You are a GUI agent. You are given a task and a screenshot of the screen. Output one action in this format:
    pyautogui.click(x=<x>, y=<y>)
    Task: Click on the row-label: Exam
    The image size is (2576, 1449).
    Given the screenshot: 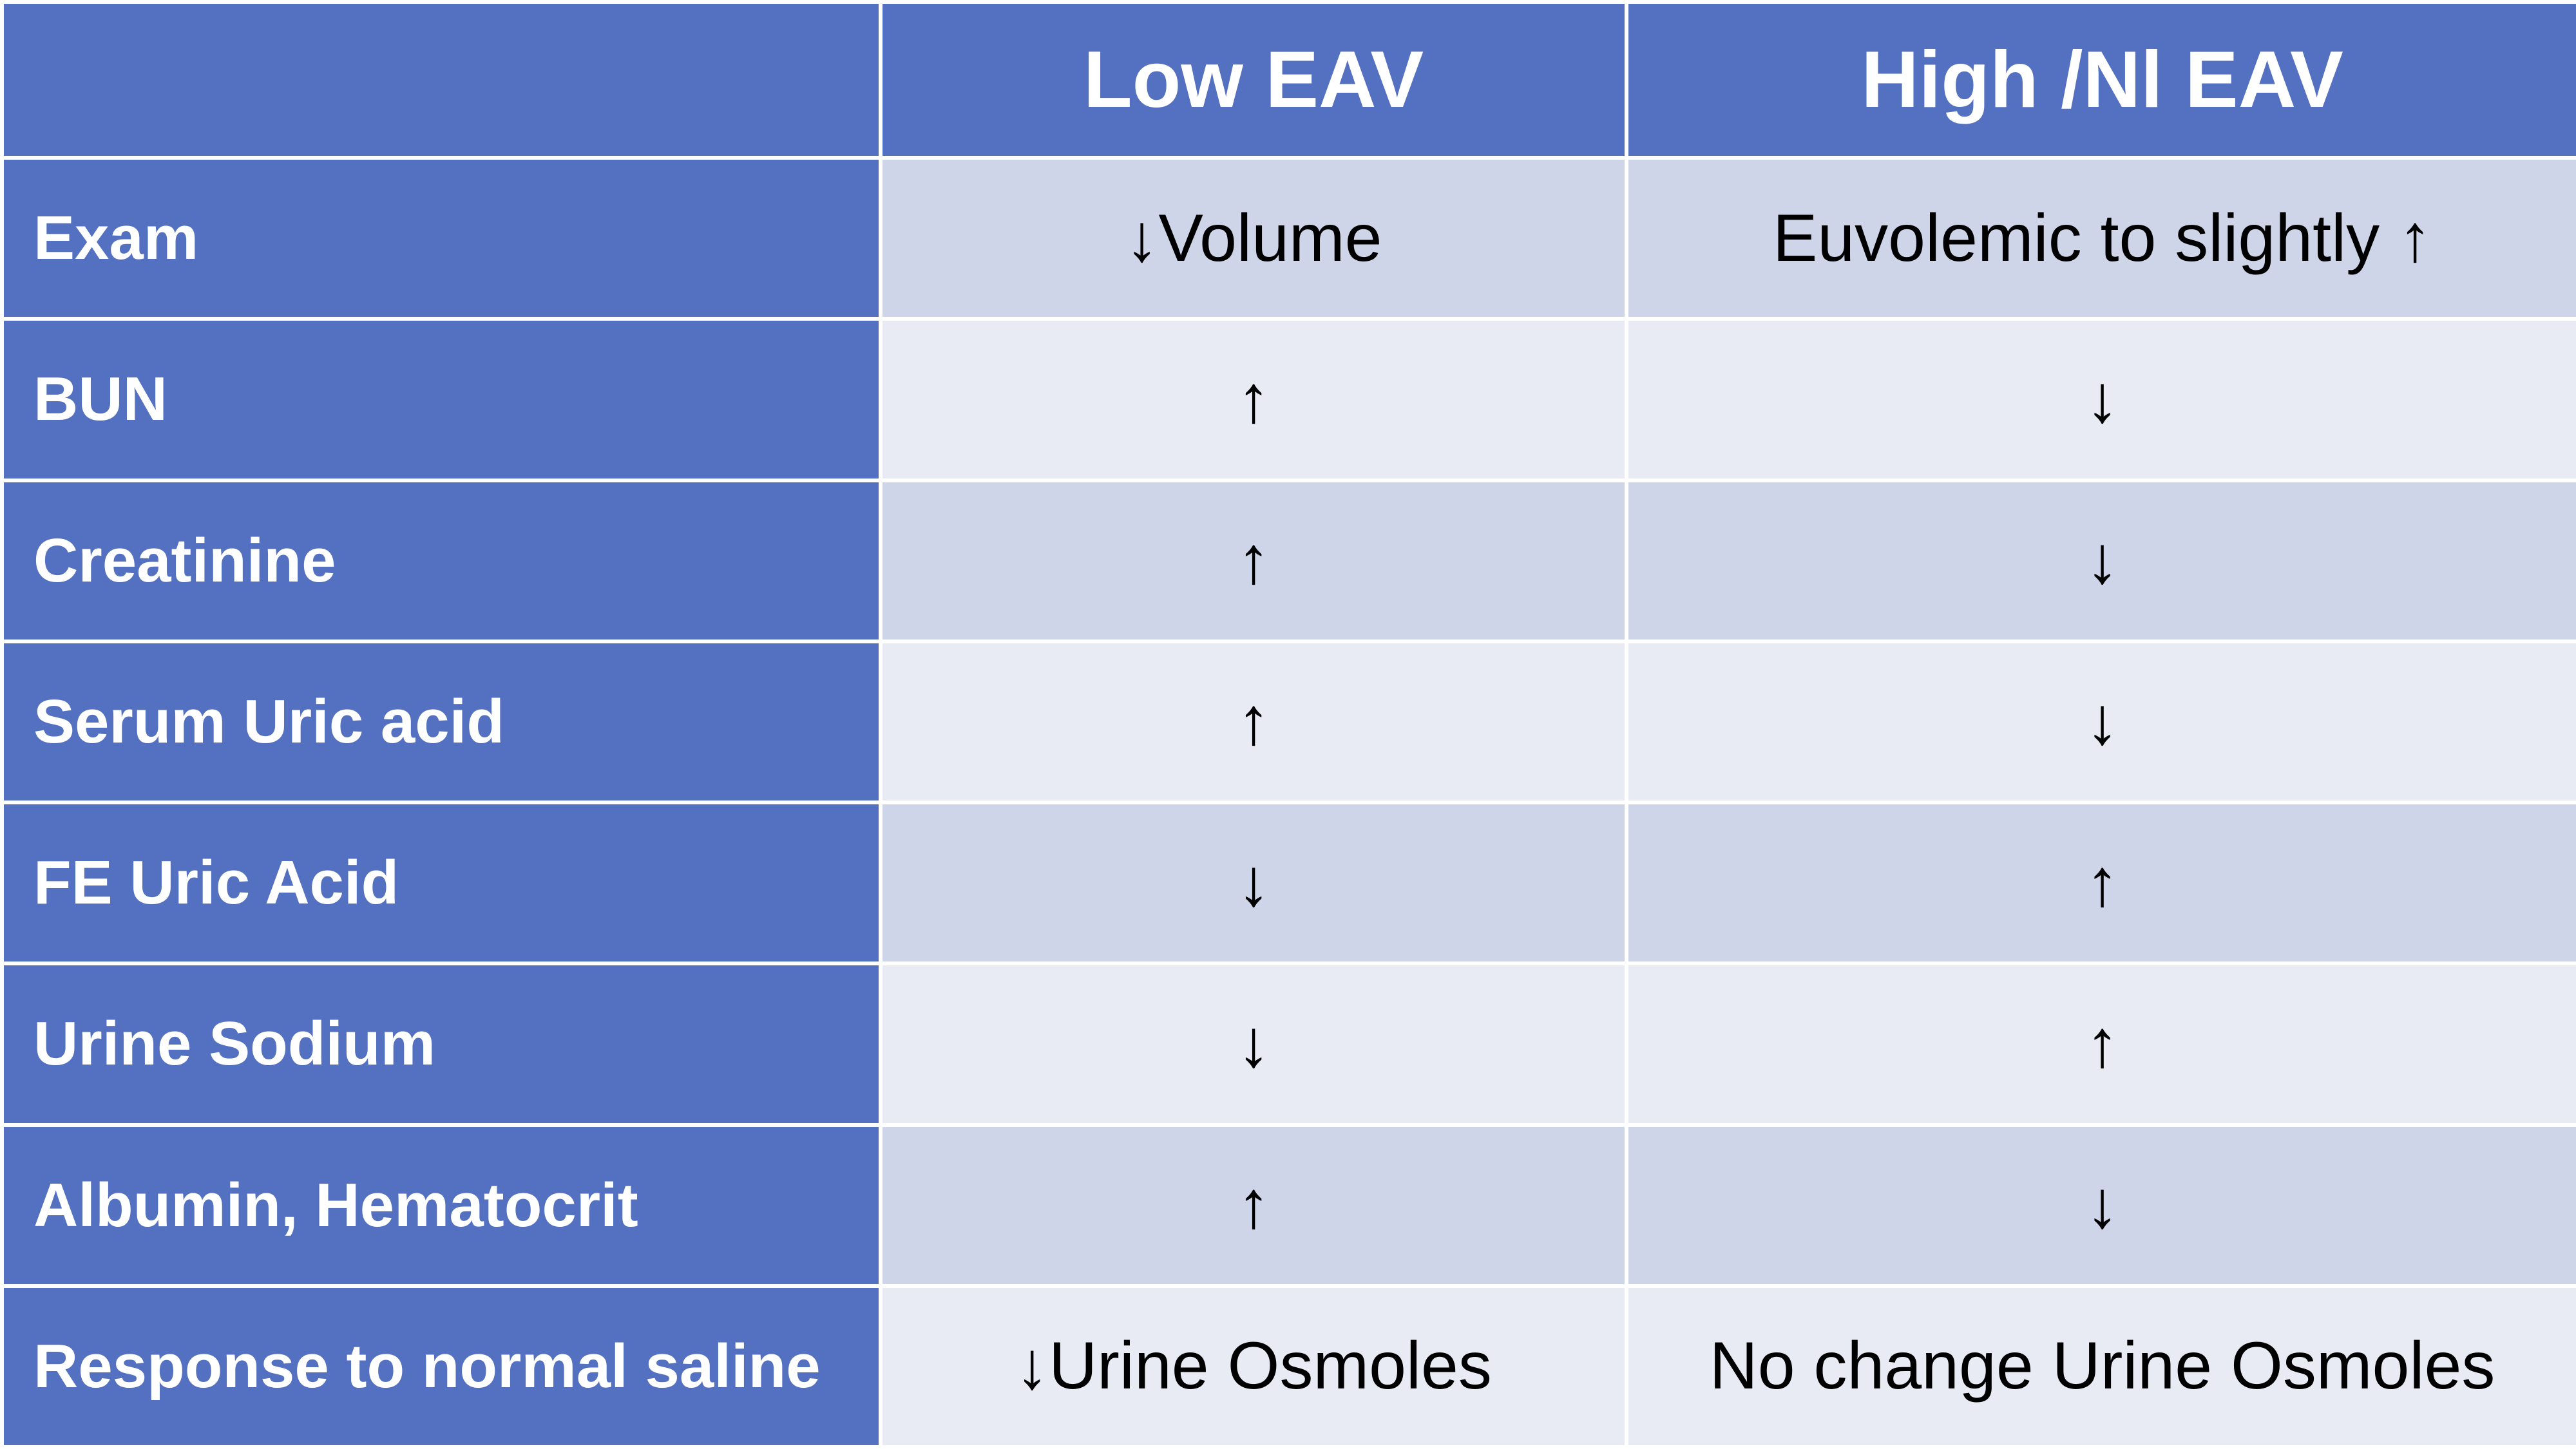 What is the action you would take?
    pyautogui.click(x=441, y=238)
    